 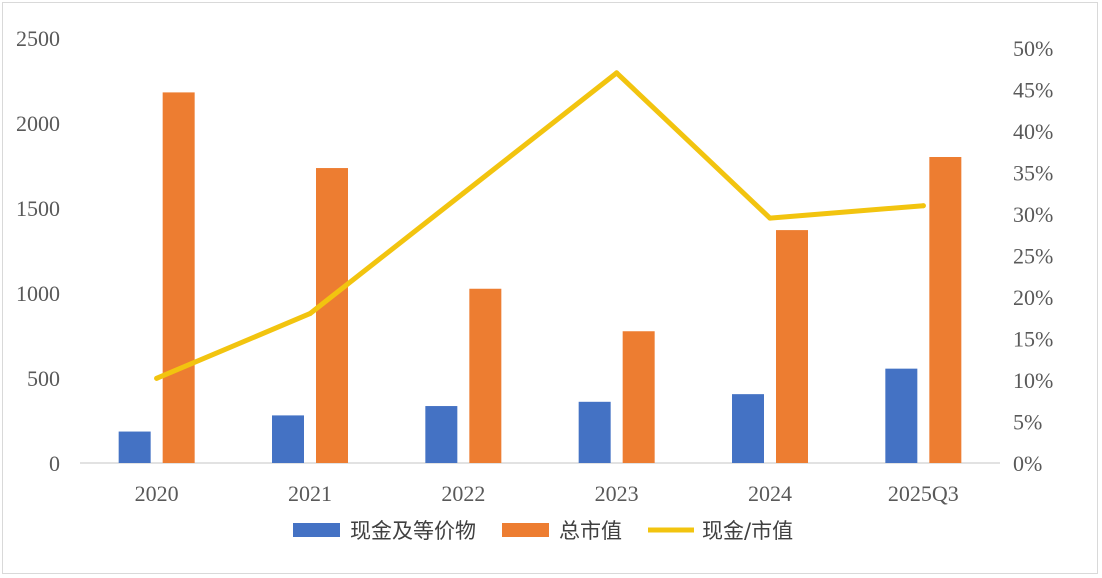 What do you see at coordinates (1033, 297) in the screenshot?
I see `right-tick-label: 20%` at bounding box center [1033, 297].